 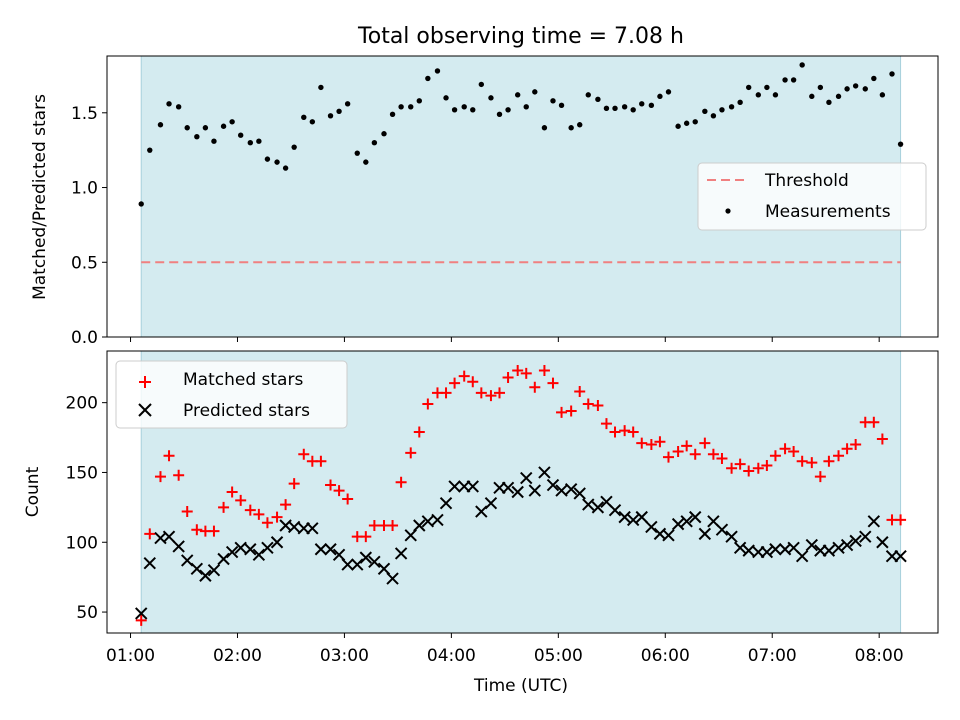 What do you see at coordinates (84, 338) in the screenshot?
I see `y-tick-label: 0.0` at bounding box center [84, 338].